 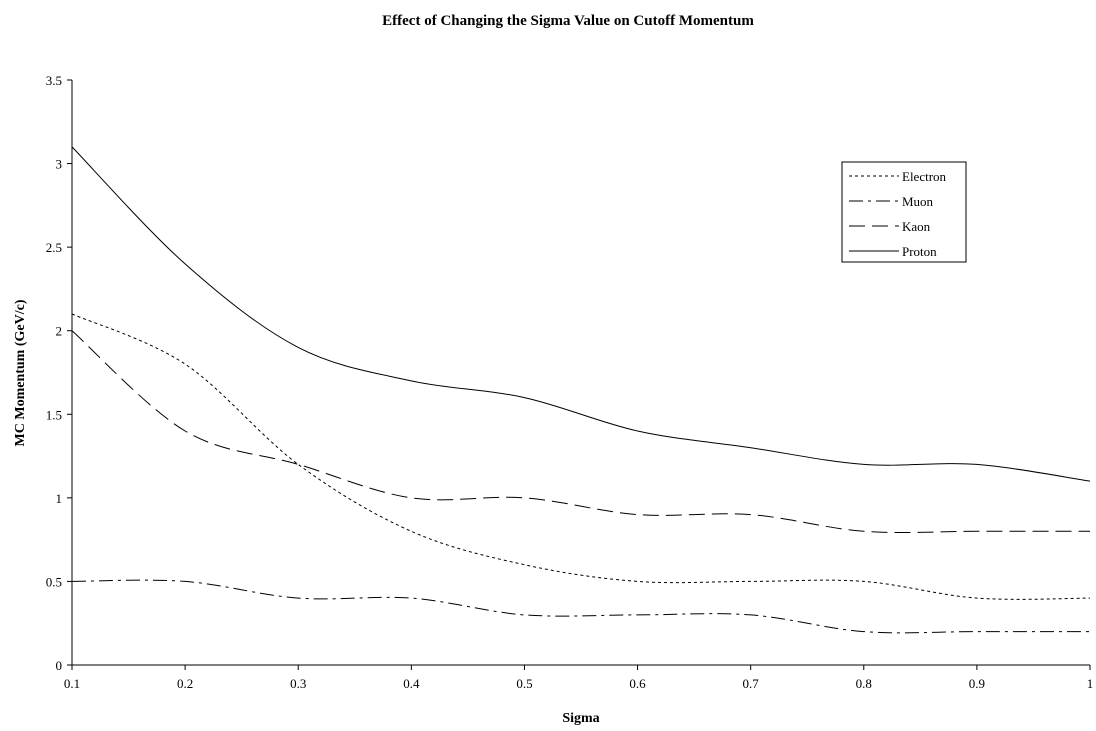 What do you see at coordinates (20, 372) in the screenshot?
I see `y-axis-label: MC Momentum (GeV/c)` at bounding box center [20, 372].